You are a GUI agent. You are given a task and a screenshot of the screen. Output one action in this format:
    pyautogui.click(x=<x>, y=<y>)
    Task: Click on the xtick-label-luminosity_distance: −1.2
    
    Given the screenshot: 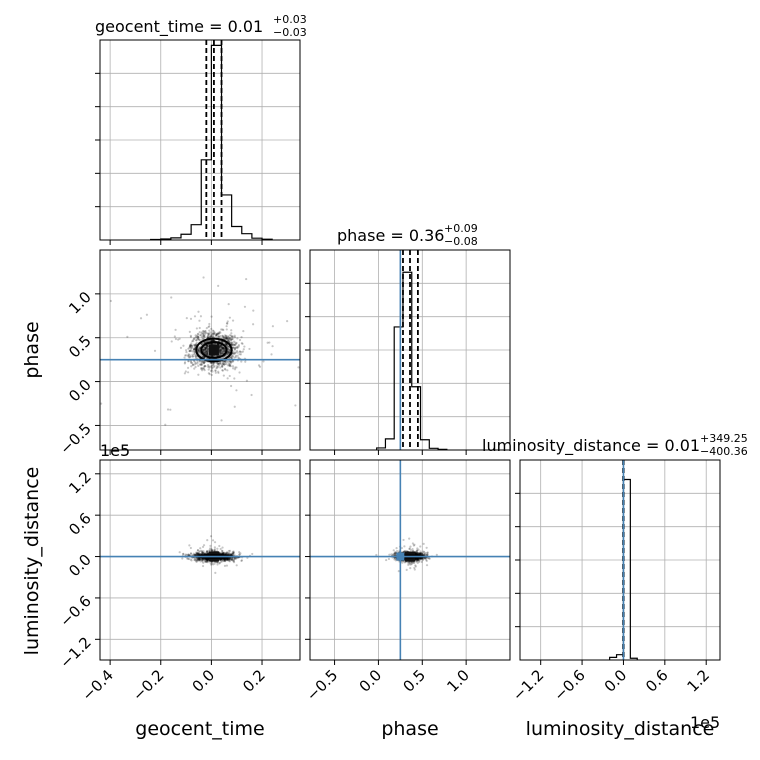 What is the action you would take?
    pyautogui.click(x=528, y=685)
    